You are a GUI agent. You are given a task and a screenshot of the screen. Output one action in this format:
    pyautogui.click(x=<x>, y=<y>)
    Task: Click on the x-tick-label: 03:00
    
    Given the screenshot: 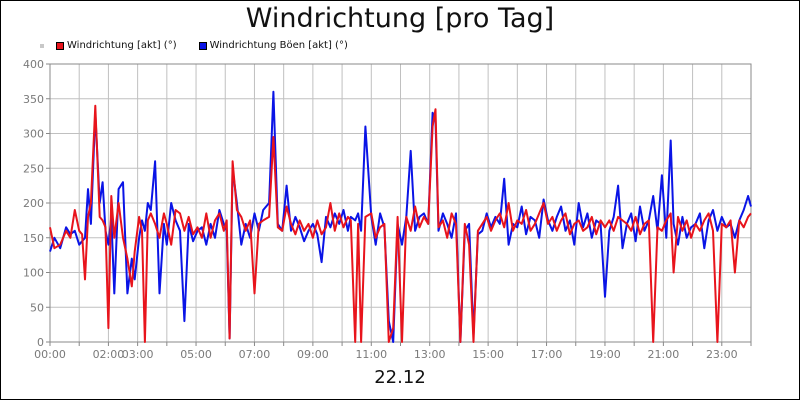 What is the action you would take?
    pyautogui.click(x=138, y=354)
    